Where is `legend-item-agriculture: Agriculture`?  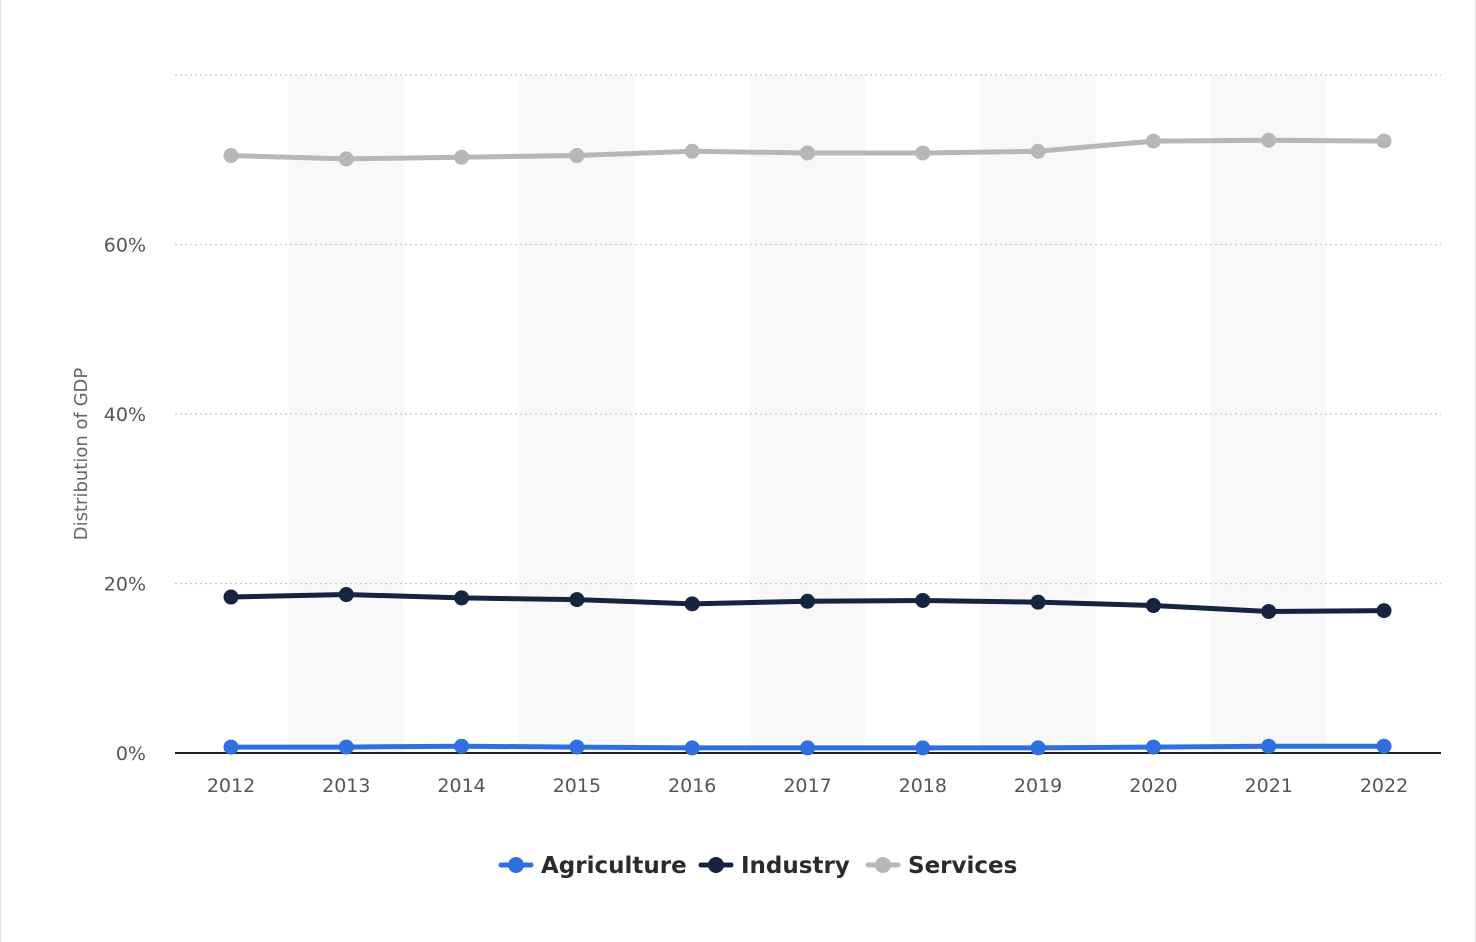
legend-item-agriculture: Agriculture is located at coordinates (592, 866).